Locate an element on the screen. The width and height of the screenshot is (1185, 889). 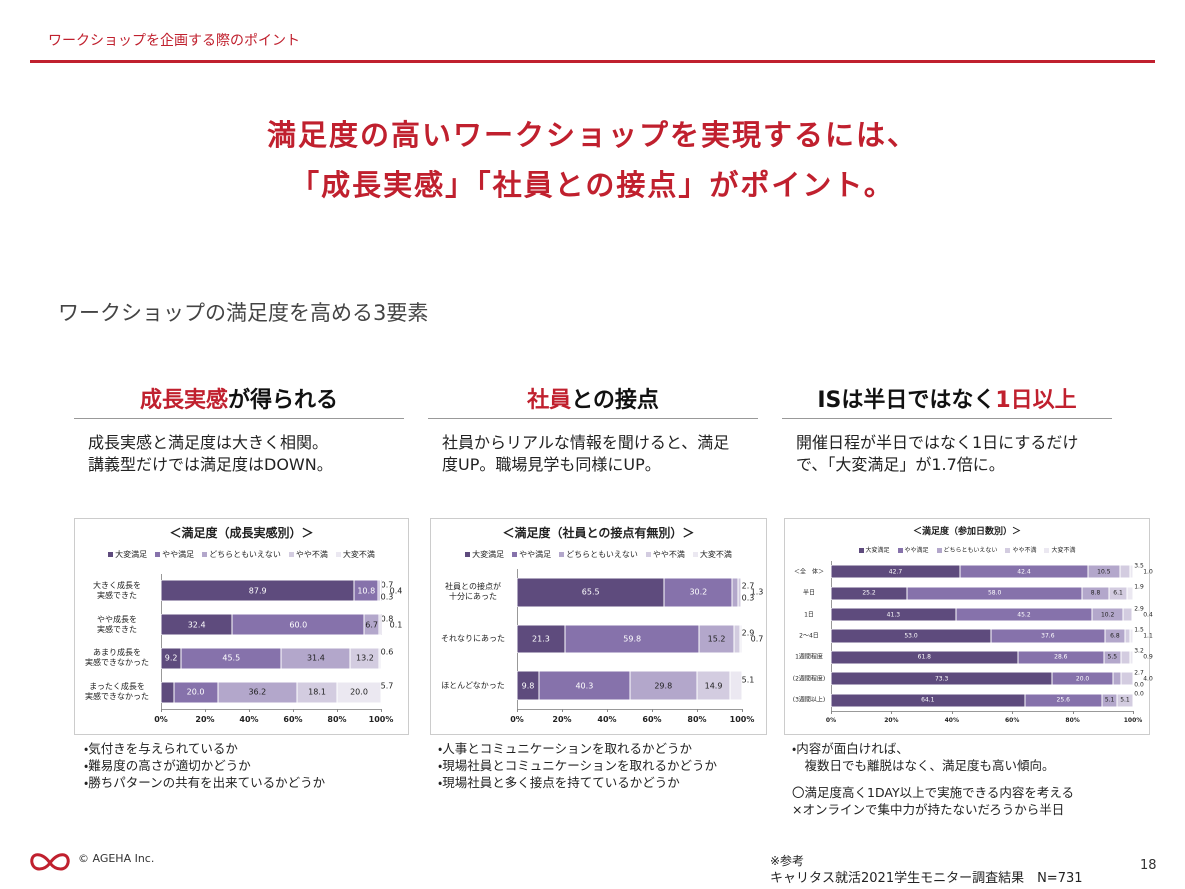
value-label: 32.4 is located at coordinates (196, 625).